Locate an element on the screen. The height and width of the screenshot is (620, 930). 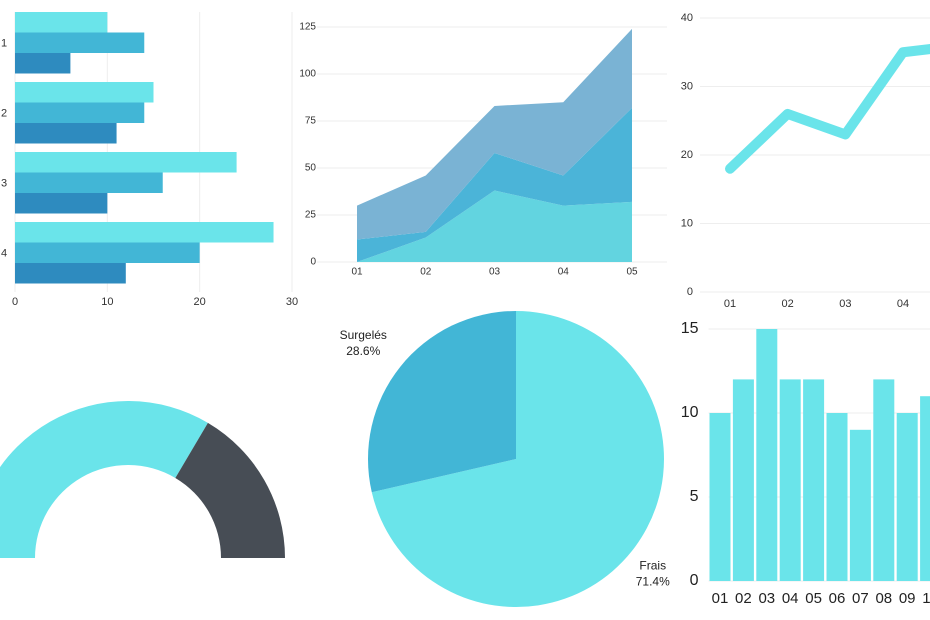
y-tick-label: 5 is located at coordinates (694, 496).